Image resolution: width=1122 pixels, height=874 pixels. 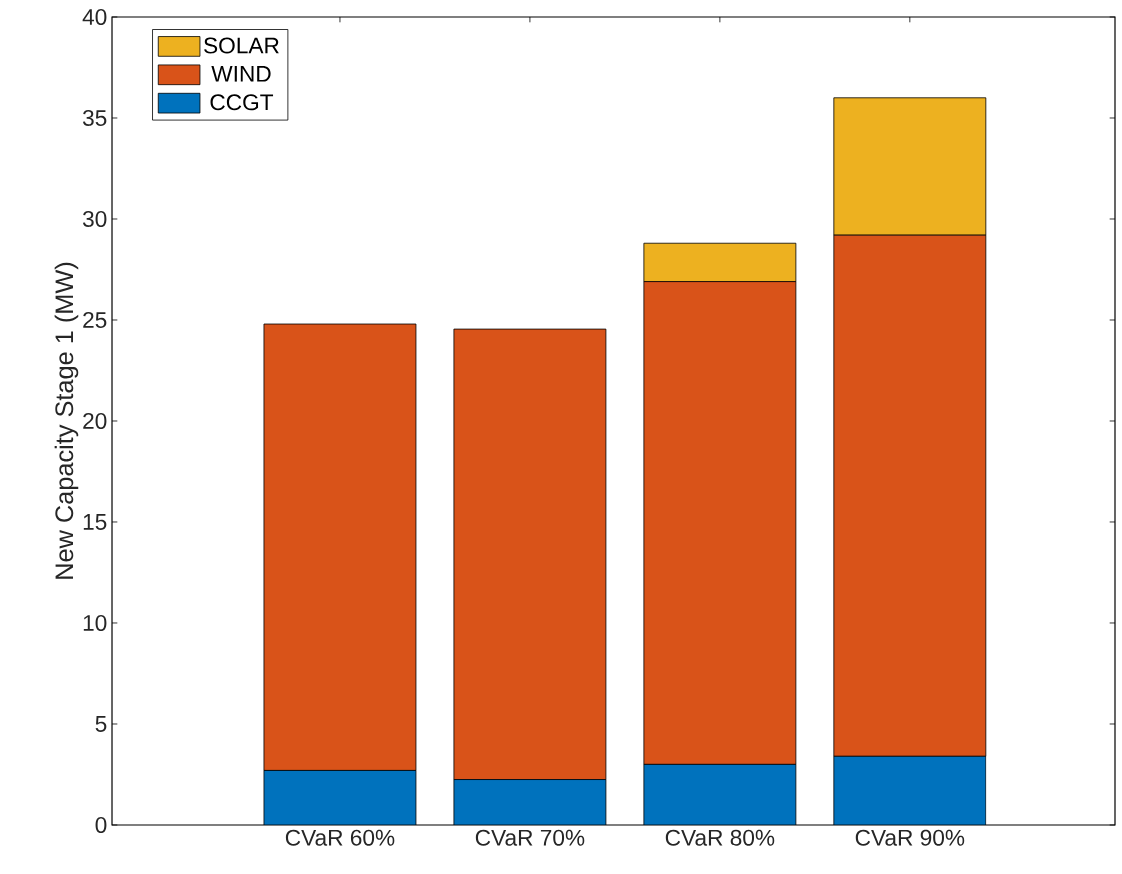 What do you see at coordinates (720, 837) in the screenshot?
I see `x-tick-label: CVaR 80%` at bounding box center [720, 837].